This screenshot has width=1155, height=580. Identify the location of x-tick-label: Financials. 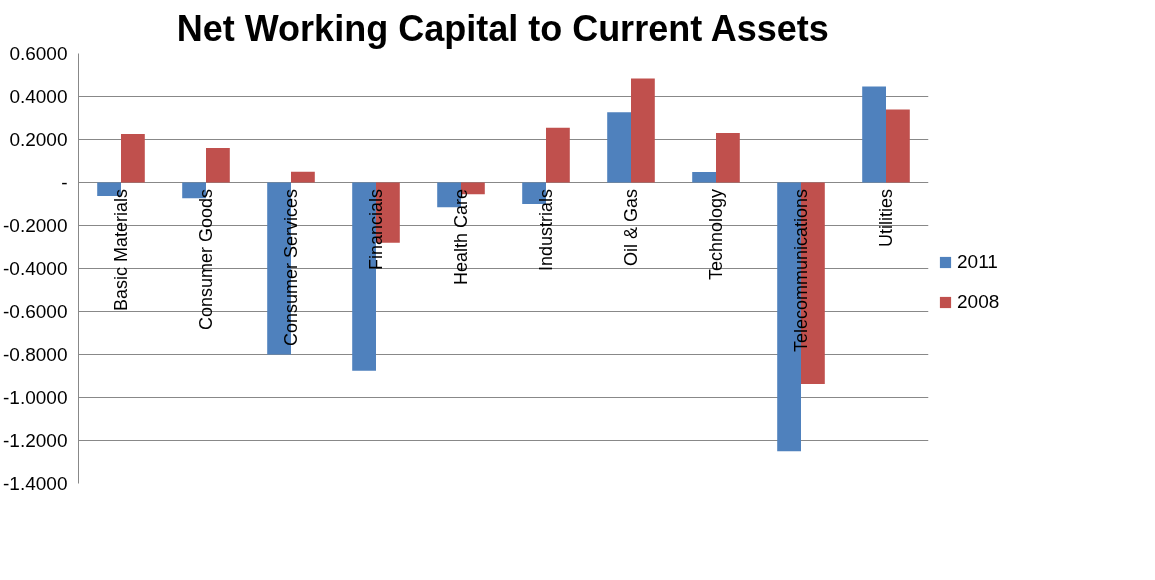
(376, 229).